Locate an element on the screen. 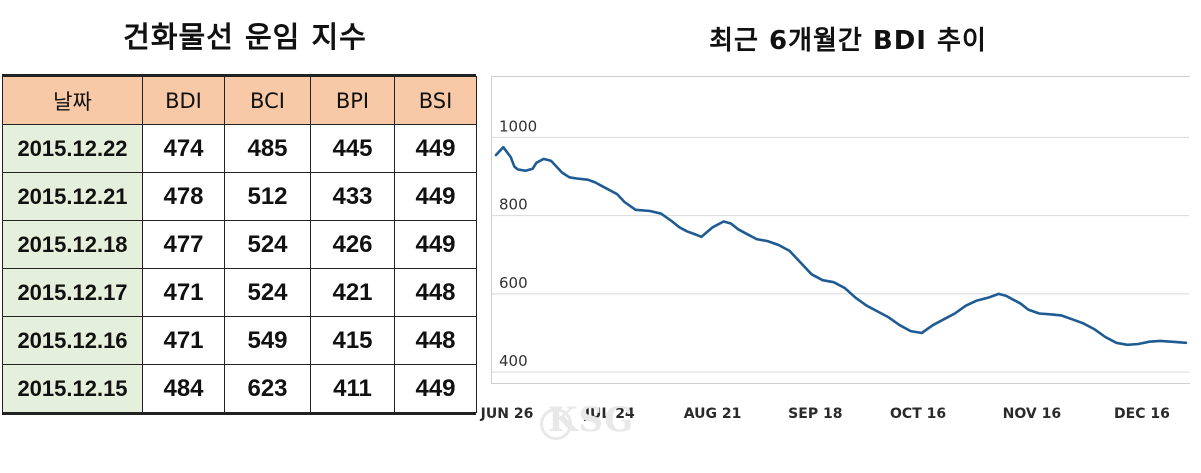 Image resolution: width=1201 pixels, height=473 pixels. cell-bci: 623 is located at coordinates (267, 388).